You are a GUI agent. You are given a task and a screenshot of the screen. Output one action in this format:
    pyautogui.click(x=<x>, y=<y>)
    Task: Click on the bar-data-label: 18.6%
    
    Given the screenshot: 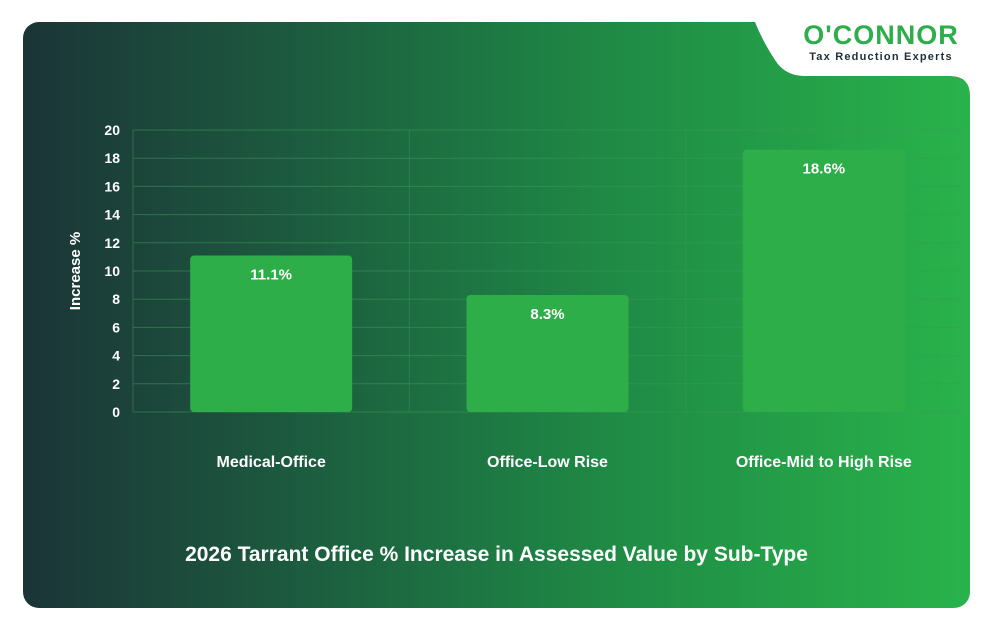 What is the action you would take?
    pyautogui.click(x=824, y=169)
    